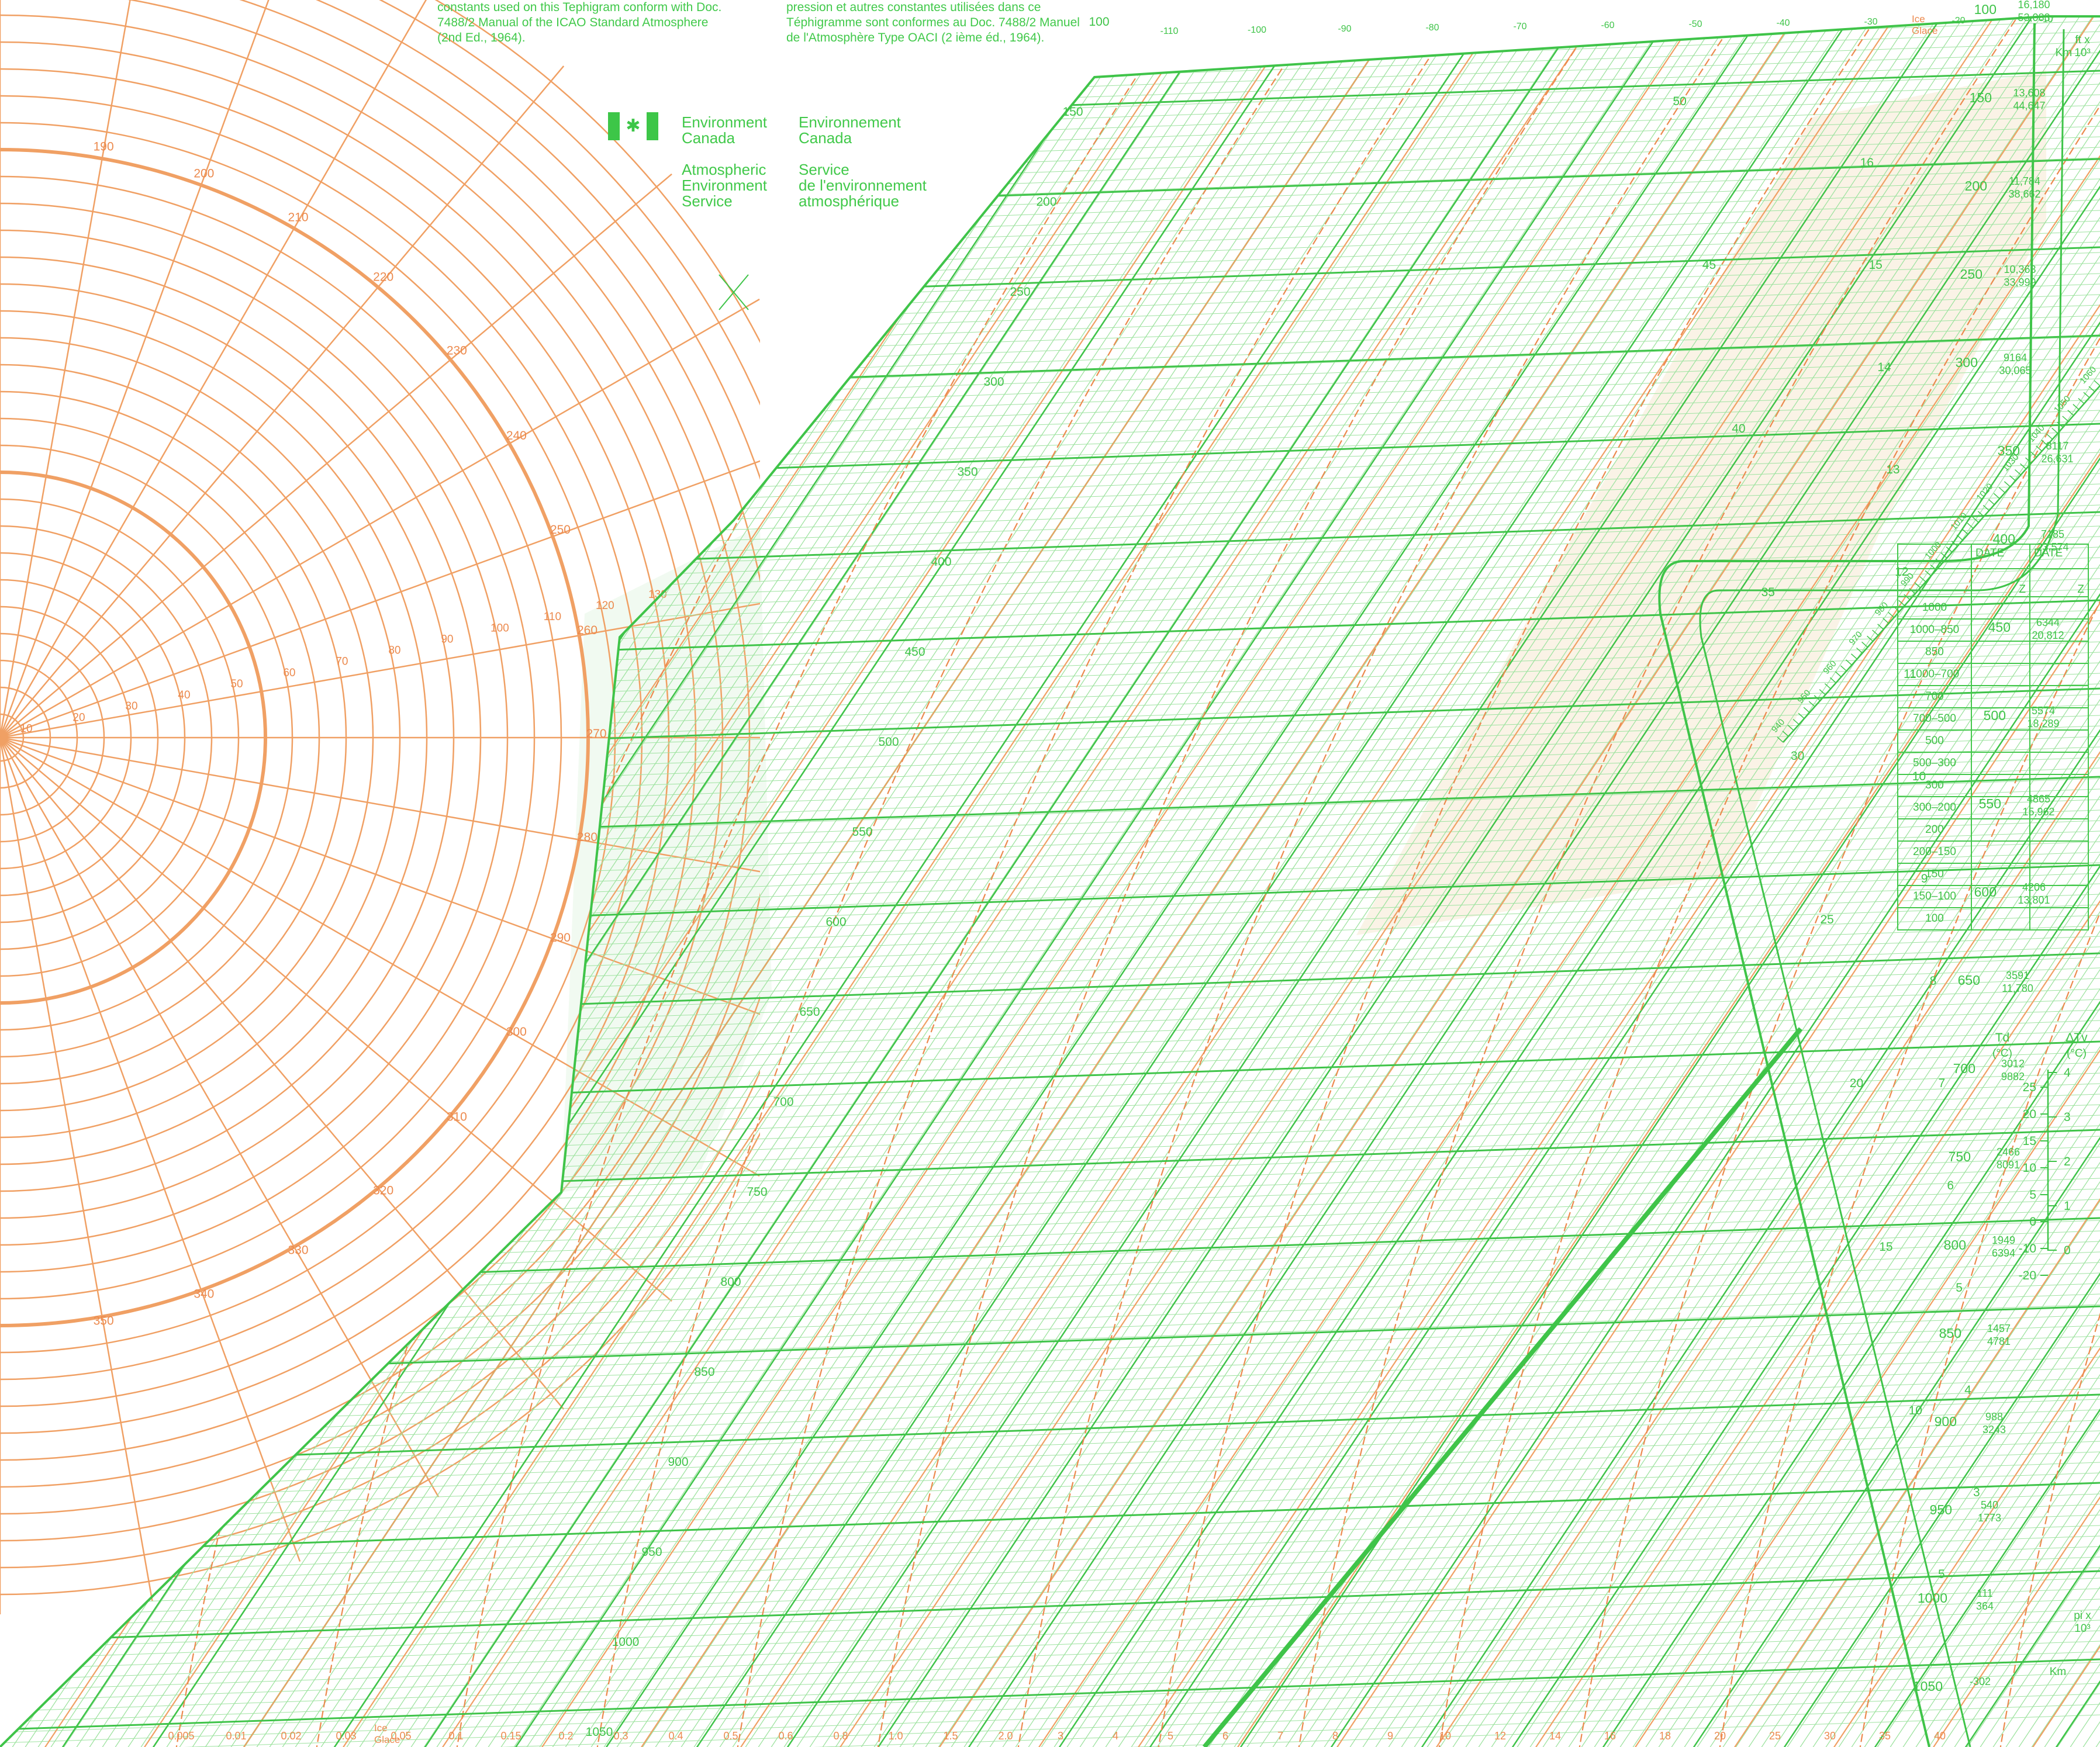 The image size is (2100, 1747). I want to click on isobar-pressure-label: 1000, so click(1933, 1598).